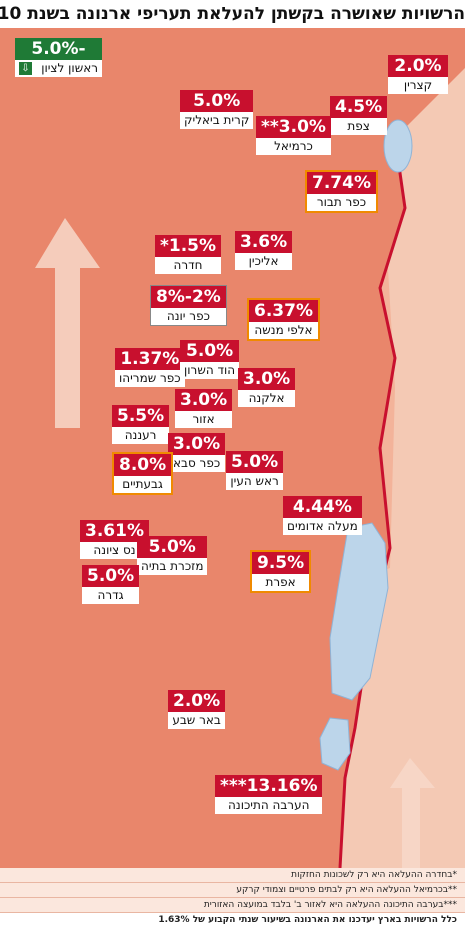  Describe the element at coordinates (264, 242) in the screenshot. I see `place-value: 3.6%` at that location.